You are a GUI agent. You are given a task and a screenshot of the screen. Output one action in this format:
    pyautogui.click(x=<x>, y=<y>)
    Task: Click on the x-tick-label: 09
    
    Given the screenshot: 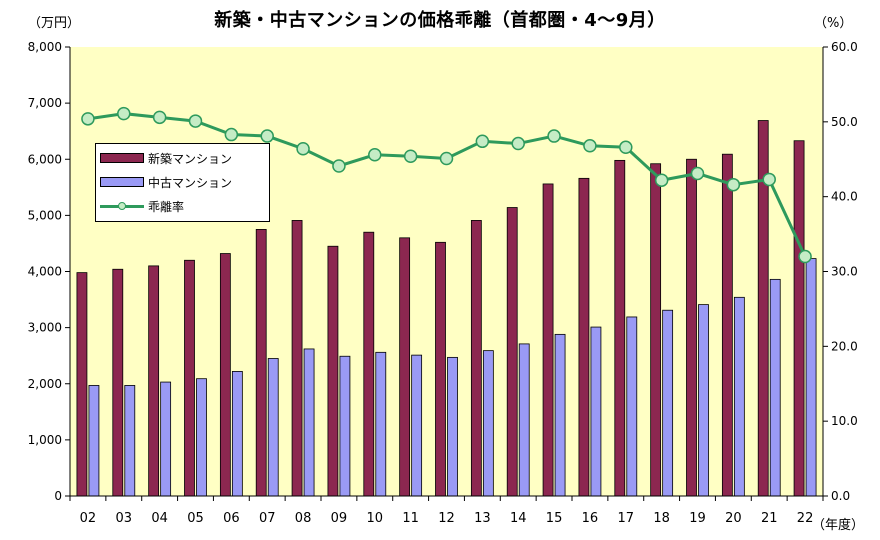 What is the action you would take?
    pyautogui.click(x=339, y=518)
    